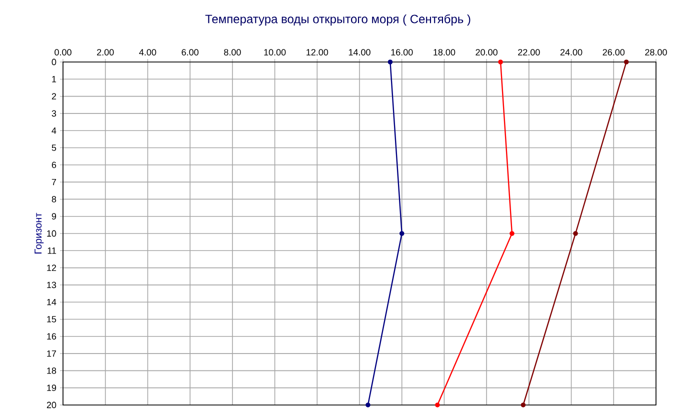 The image size is (675, 419). Describe the element at coordinates (51, 353) in the screenshot. I see `y-tick-label: 17` at that location.